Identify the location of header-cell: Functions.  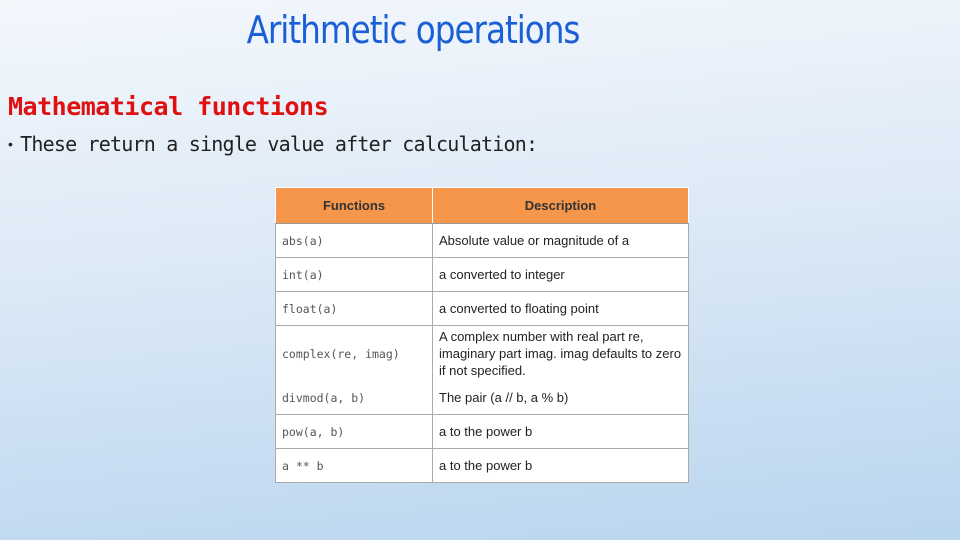
(354, 205).